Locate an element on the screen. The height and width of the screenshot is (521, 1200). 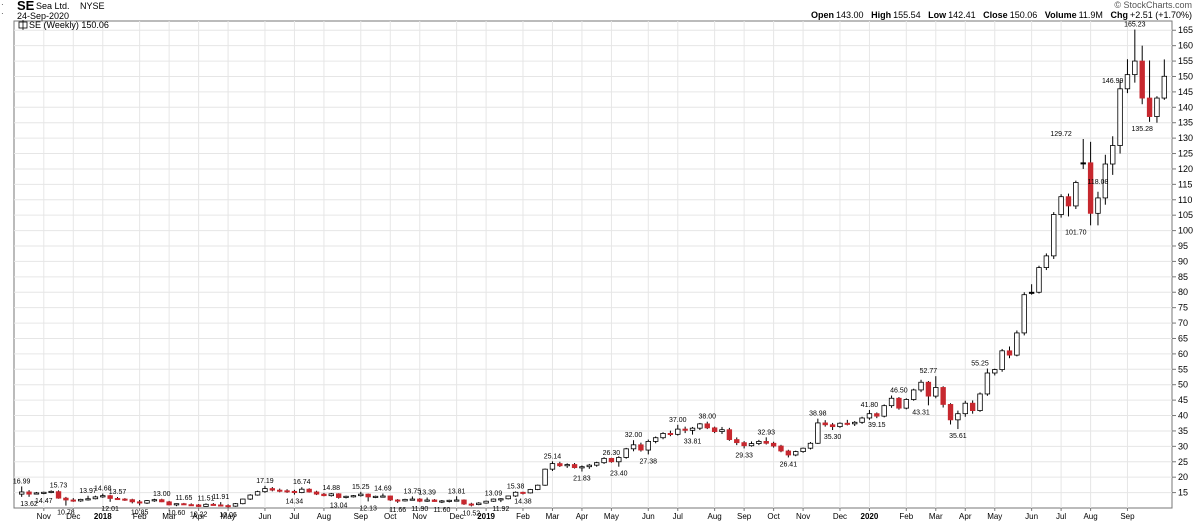
price-annotation: 38.00 is located at coordinates (707, 417).